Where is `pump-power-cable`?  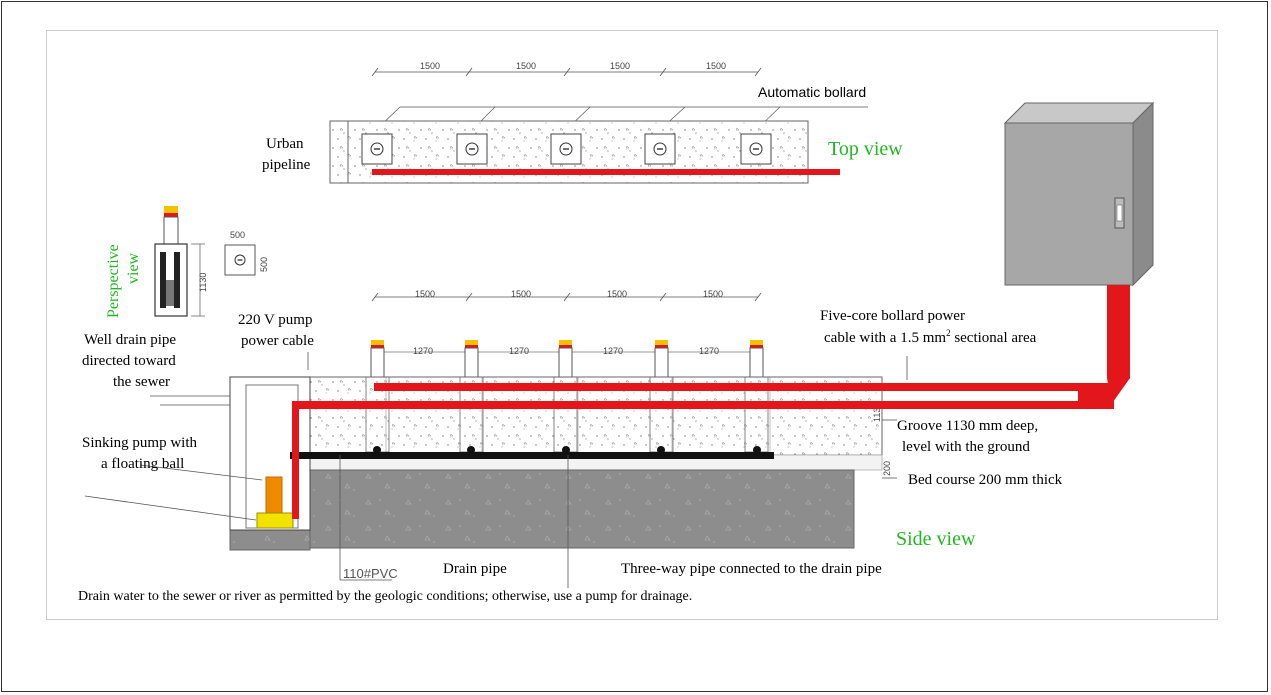
pump-power-cable is located at coordinates (704, 405).